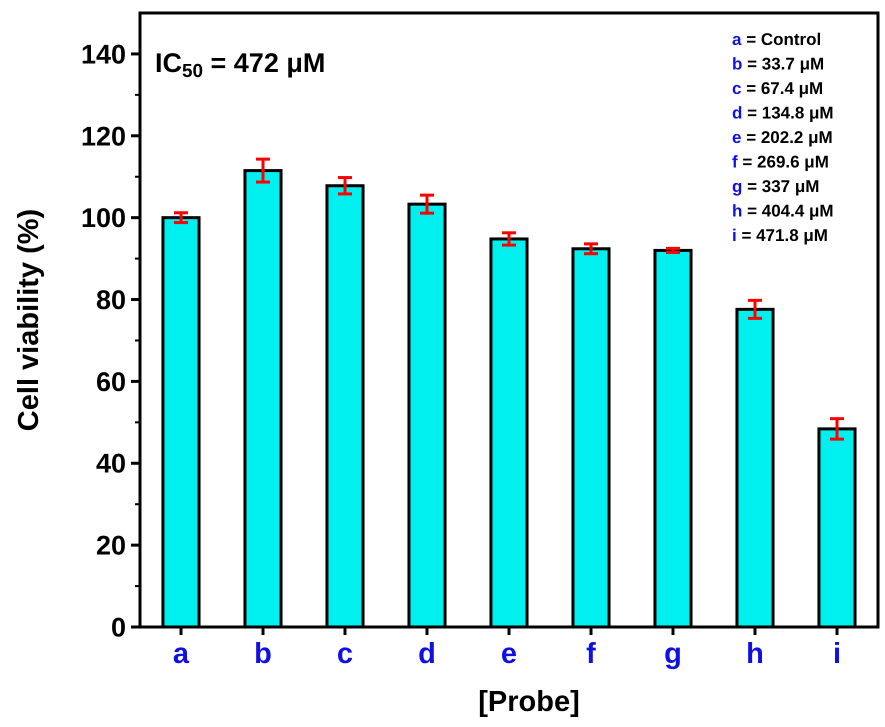 This screenshot has height=727, width=885. Describe the element at coordinates (673, 654) in the screenshot. I see `x-tick-label: g` at that location.